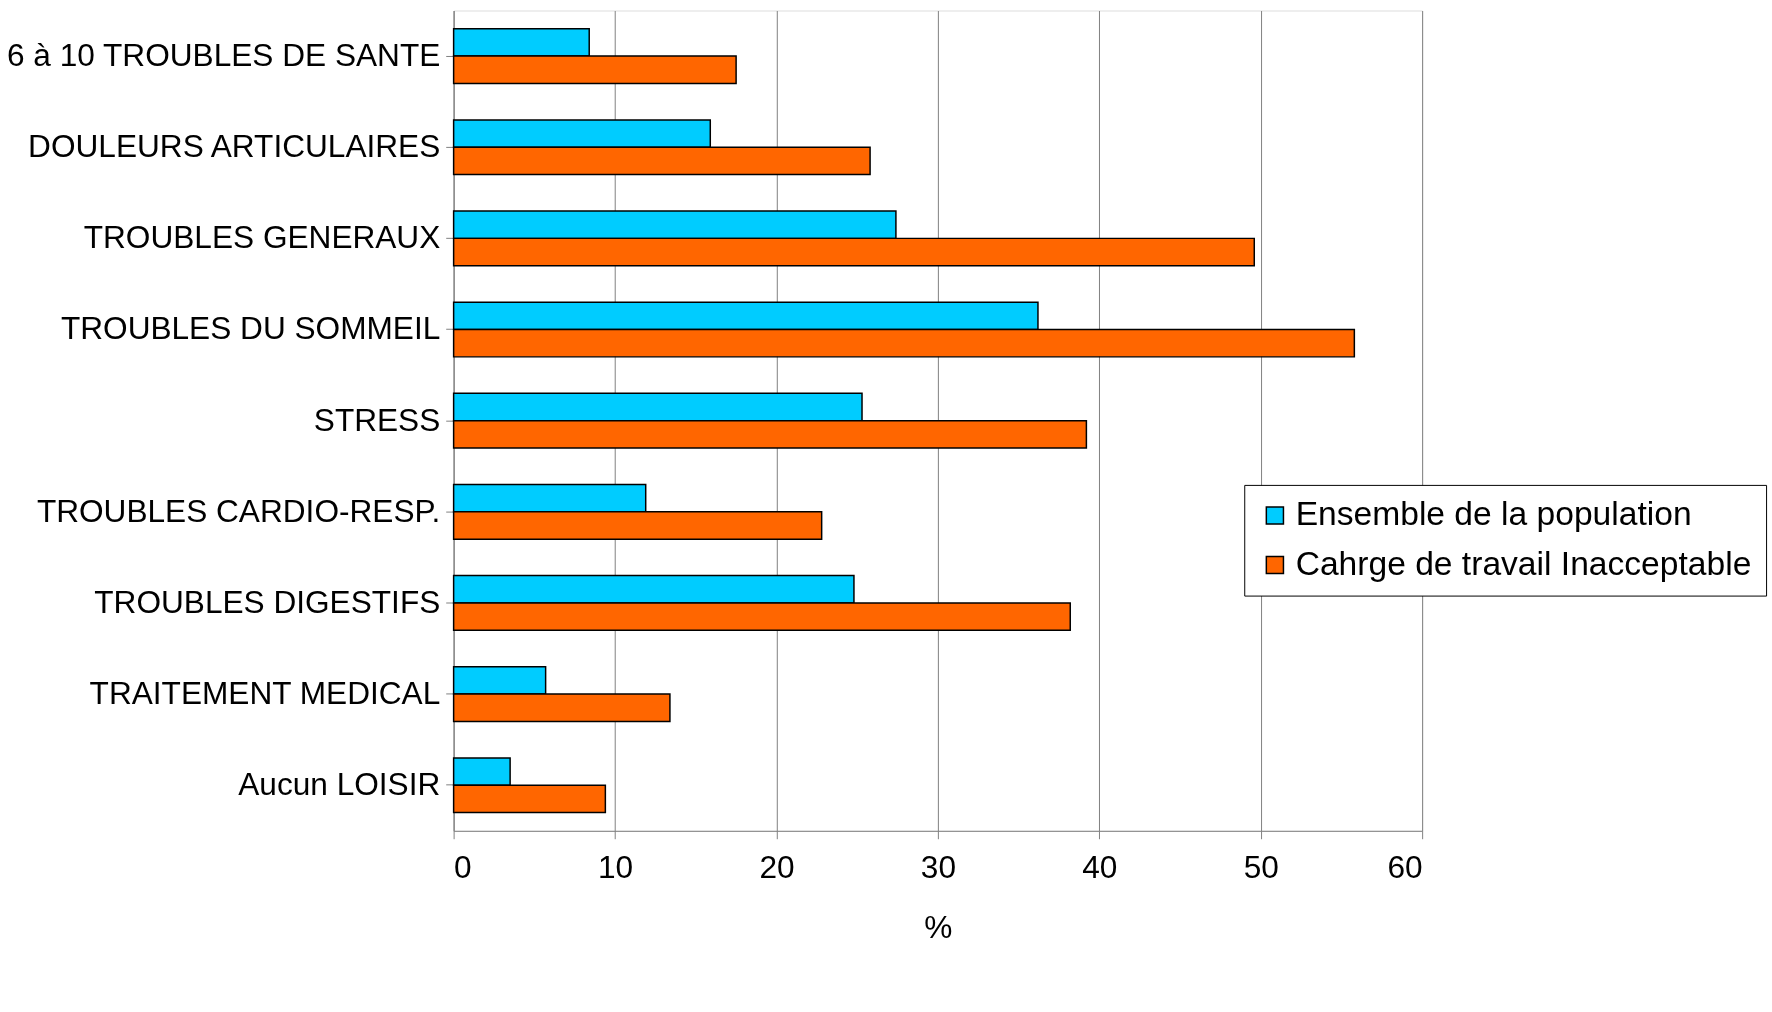 The width and height of the screenshot is (1772, 1012). What do you see at coordinates (267, 601) in the screenshot?
I see `y-tick-label: TROUBLES DIGESTIFS` at bounding box center [267, 601].